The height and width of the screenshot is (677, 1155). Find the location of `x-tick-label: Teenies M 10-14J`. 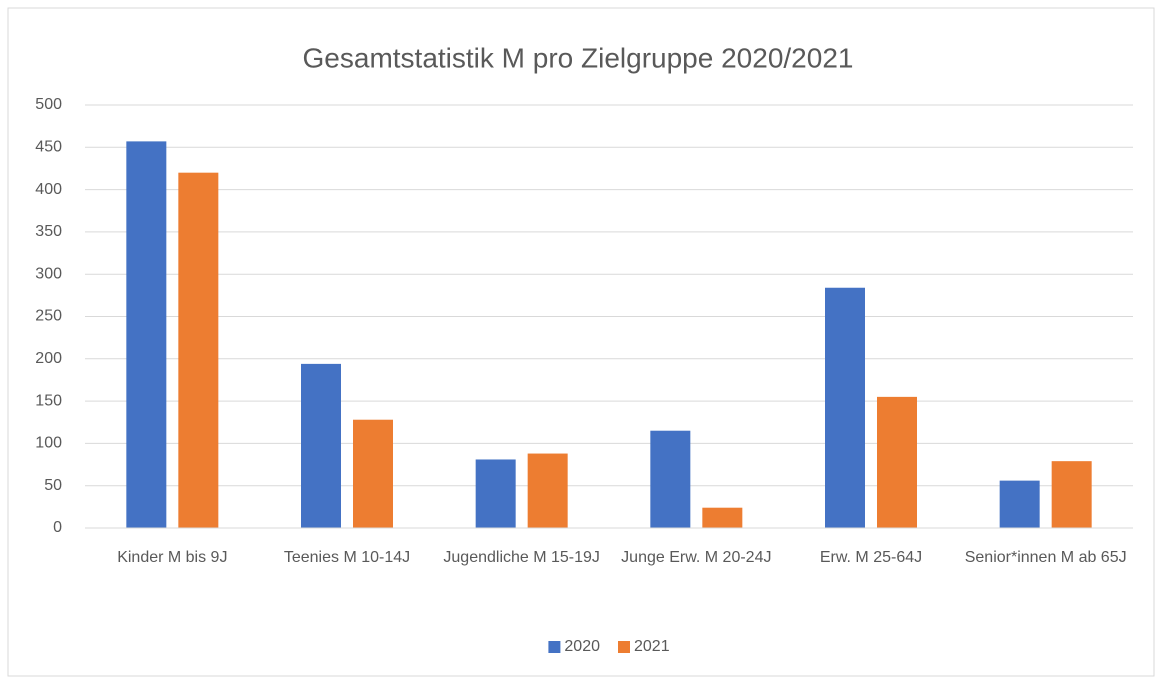

x-tick-label: Teenies M 10-14J is located at coordinates (347, 557).